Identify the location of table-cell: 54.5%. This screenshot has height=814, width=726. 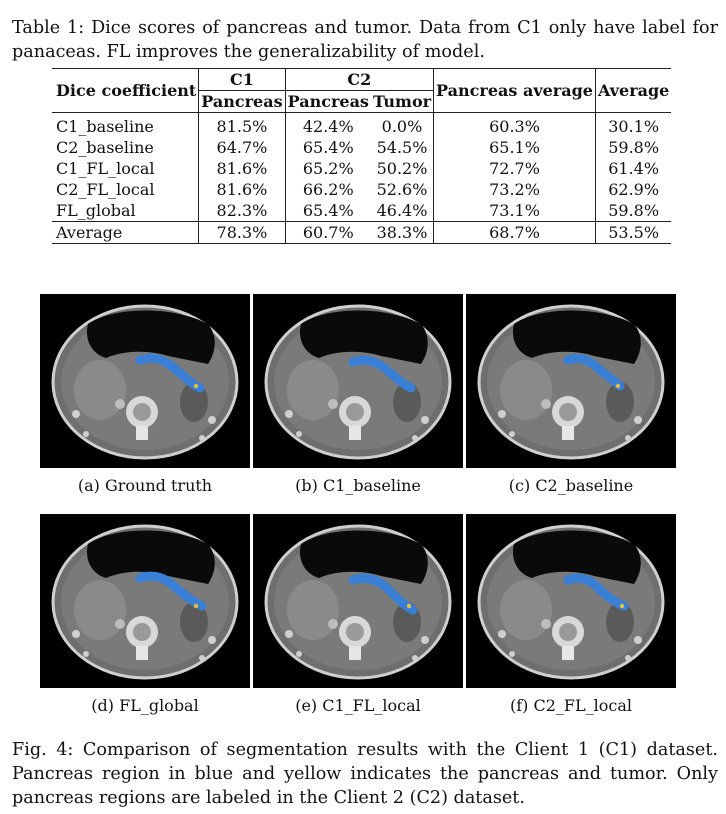
(402, 147).